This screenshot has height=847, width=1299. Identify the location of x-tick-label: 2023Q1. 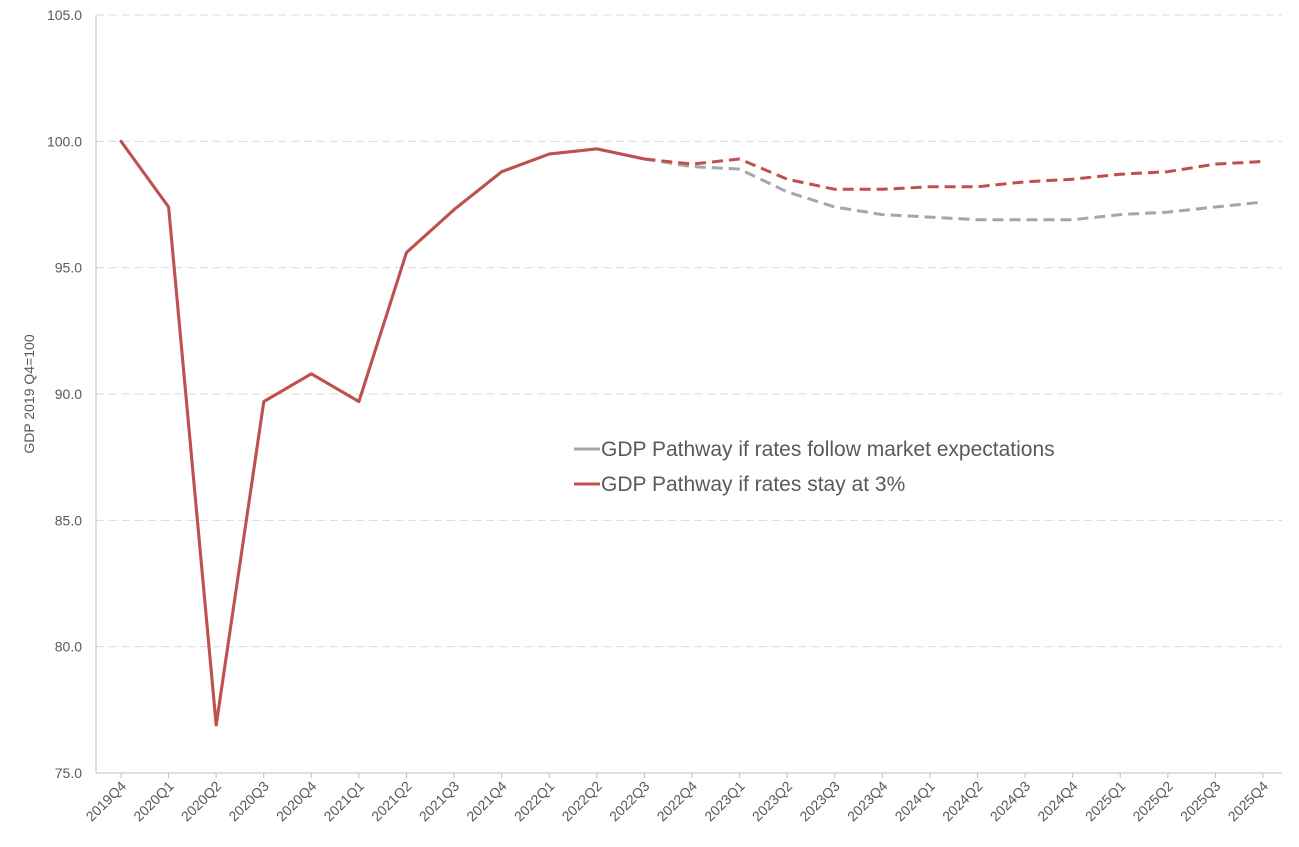
(724, 801).